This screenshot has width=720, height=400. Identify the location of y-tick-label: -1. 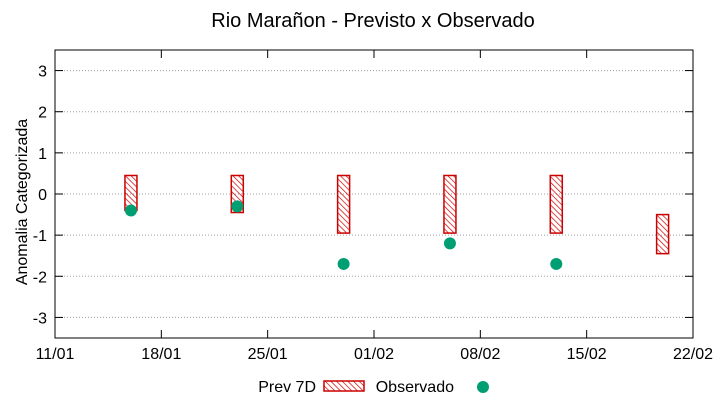
(40, 236).